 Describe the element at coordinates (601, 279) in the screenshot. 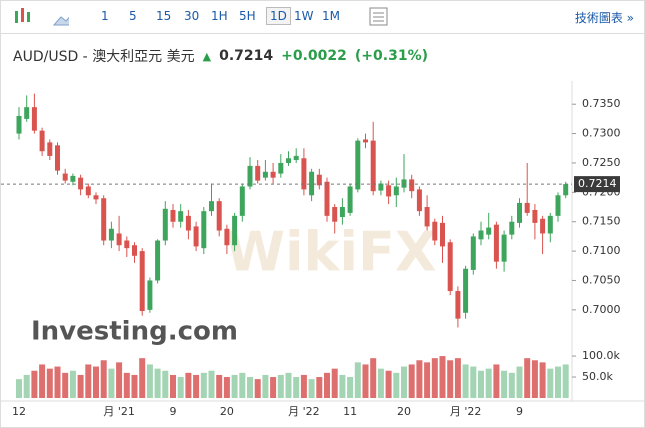

I see `y-tick-label: 0.7050` at that location.